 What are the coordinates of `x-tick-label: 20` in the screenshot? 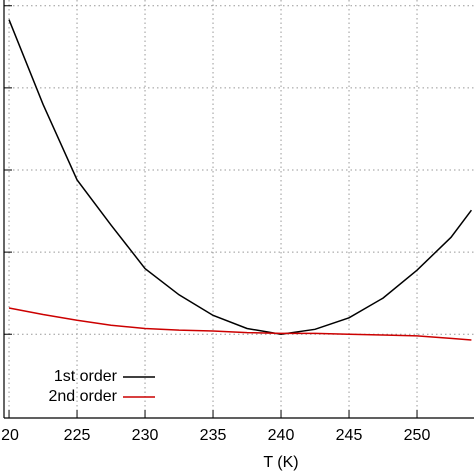 It's located at (10, 435).